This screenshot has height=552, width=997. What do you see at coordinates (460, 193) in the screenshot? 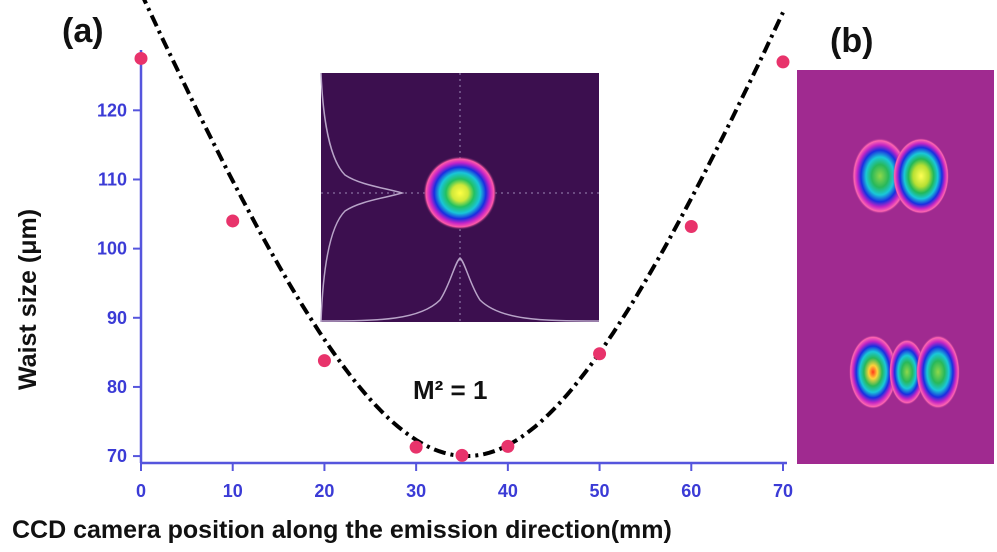
I see `inset-beam-spot` at bounding box center [460, 193].